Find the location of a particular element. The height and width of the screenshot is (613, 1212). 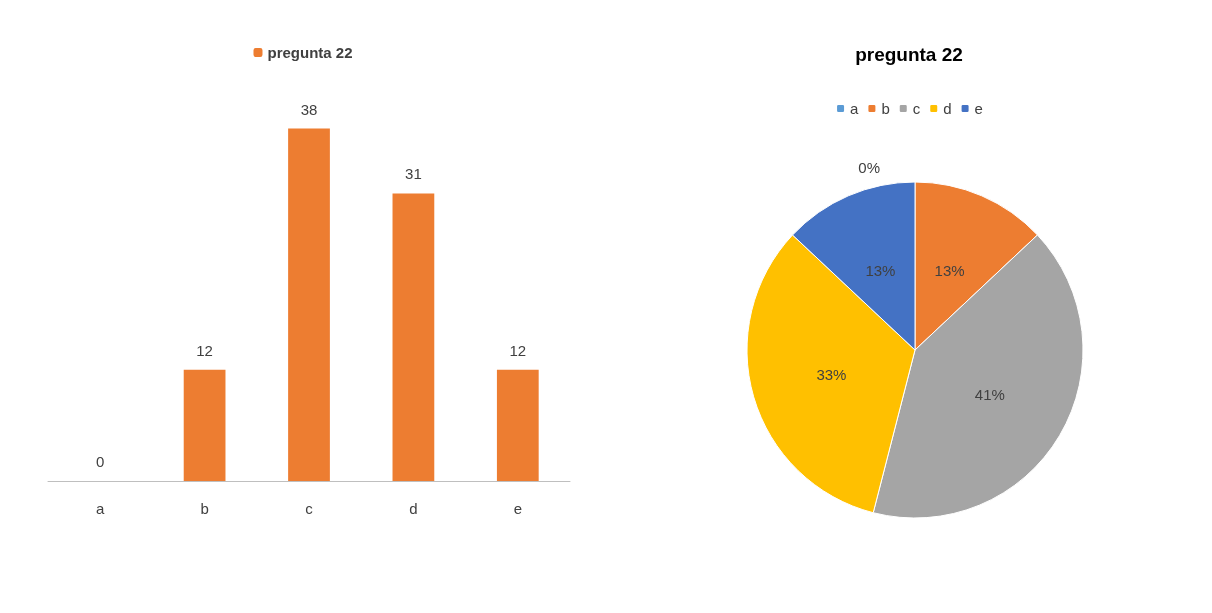

legend-label: b is located at coordinates (885, 108).